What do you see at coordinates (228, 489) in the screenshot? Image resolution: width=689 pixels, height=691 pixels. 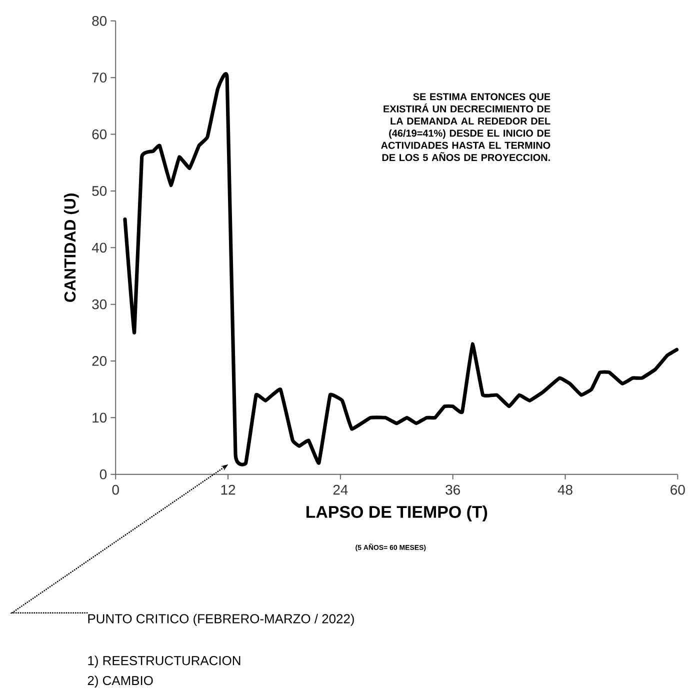 I see `x-tick-label: 12` at bounding box center [228, 489].